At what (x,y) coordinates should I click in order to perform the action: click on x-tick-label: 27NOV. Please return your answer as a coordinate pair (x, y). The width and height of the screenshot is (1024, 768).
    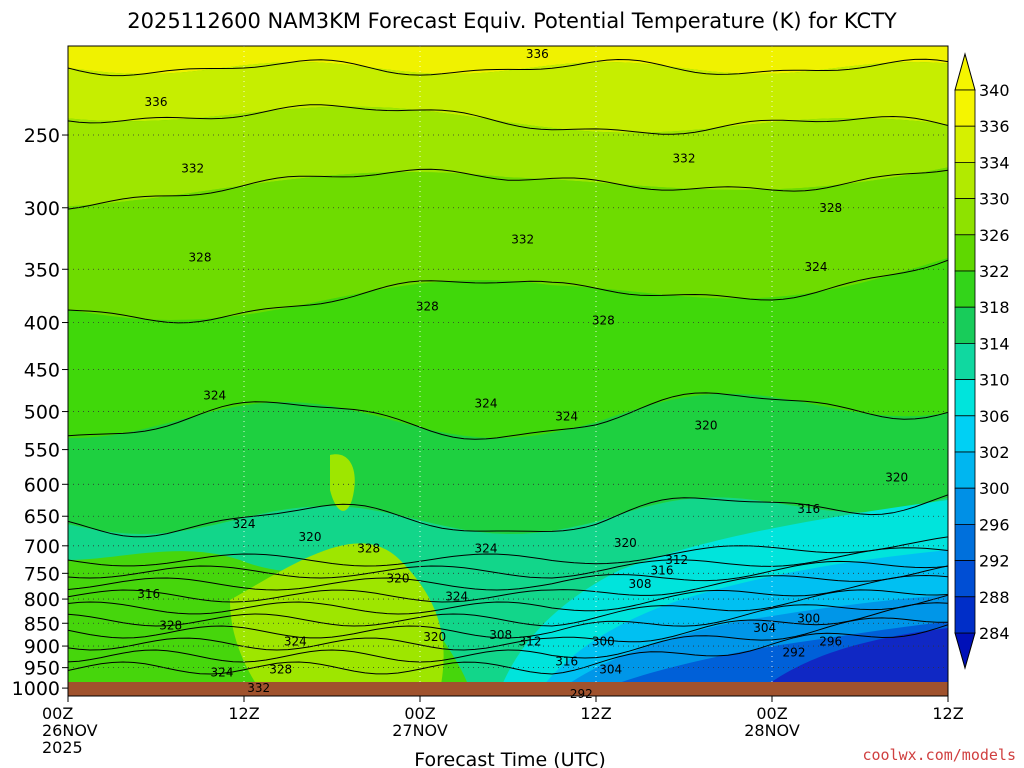
    Looking at the image, I should click on (420, 730).